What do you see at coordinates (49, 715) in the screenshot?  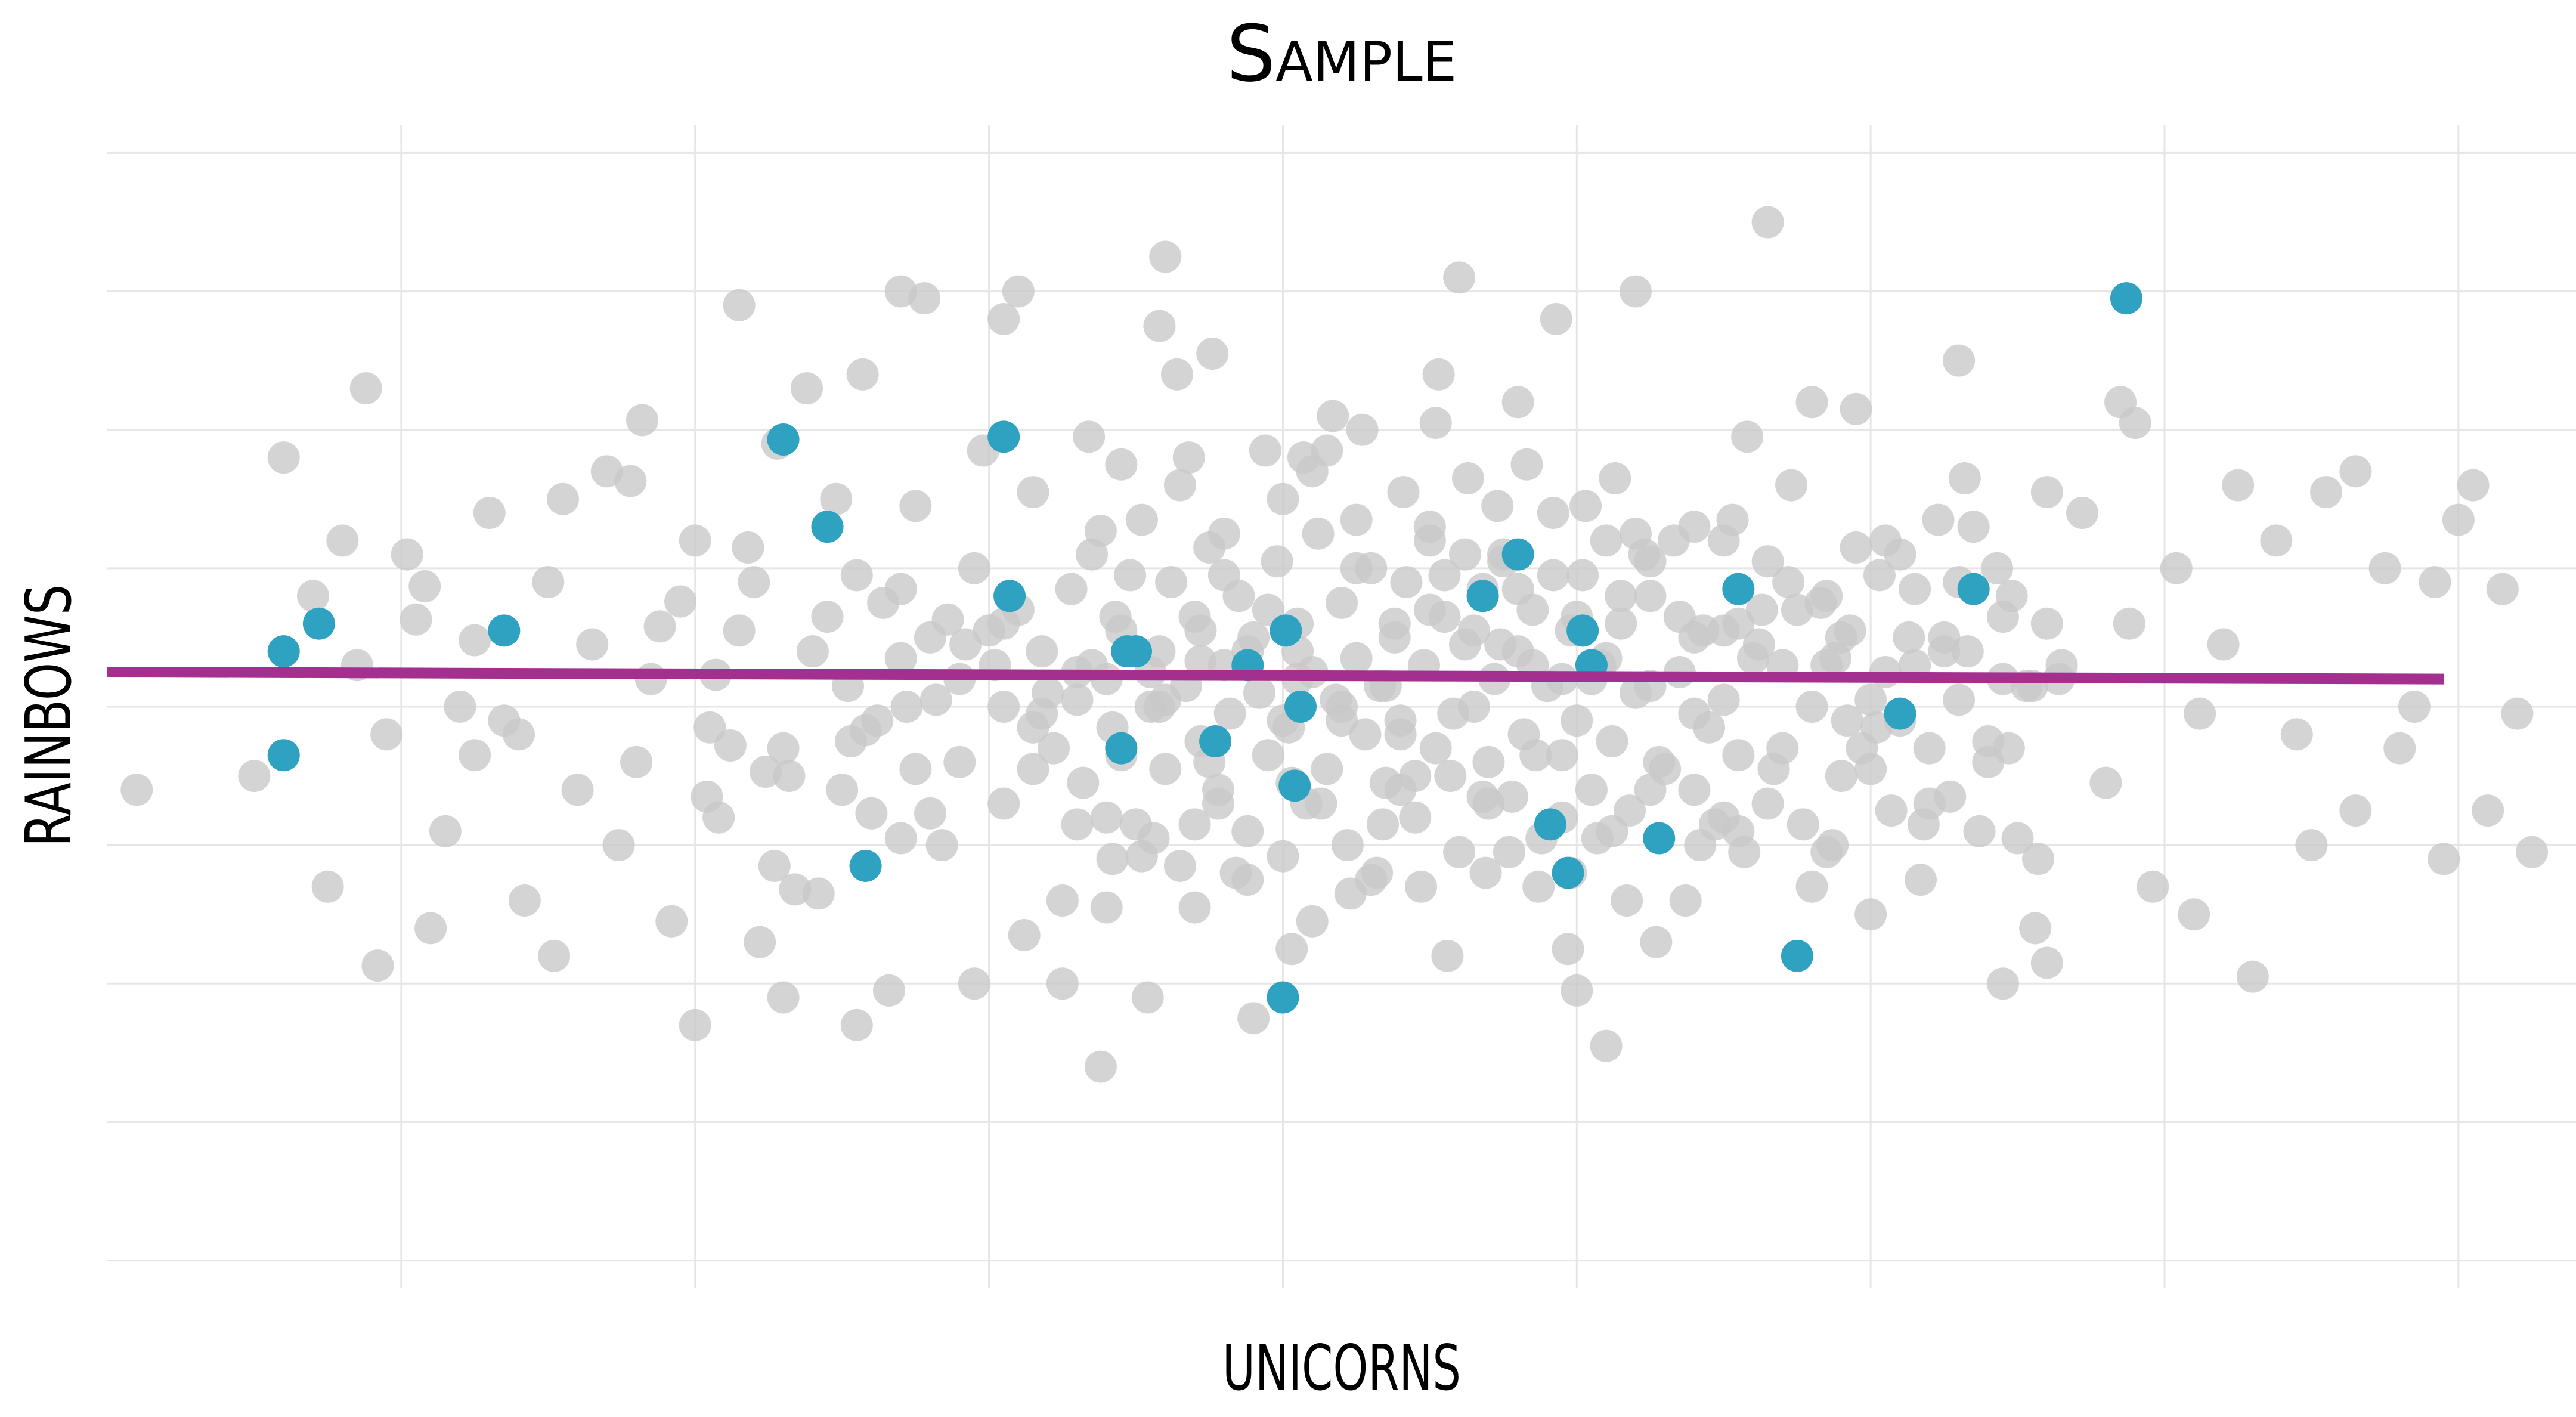 I see `y-axis-label: RAINBOWS` at bounding box center [49, 715].